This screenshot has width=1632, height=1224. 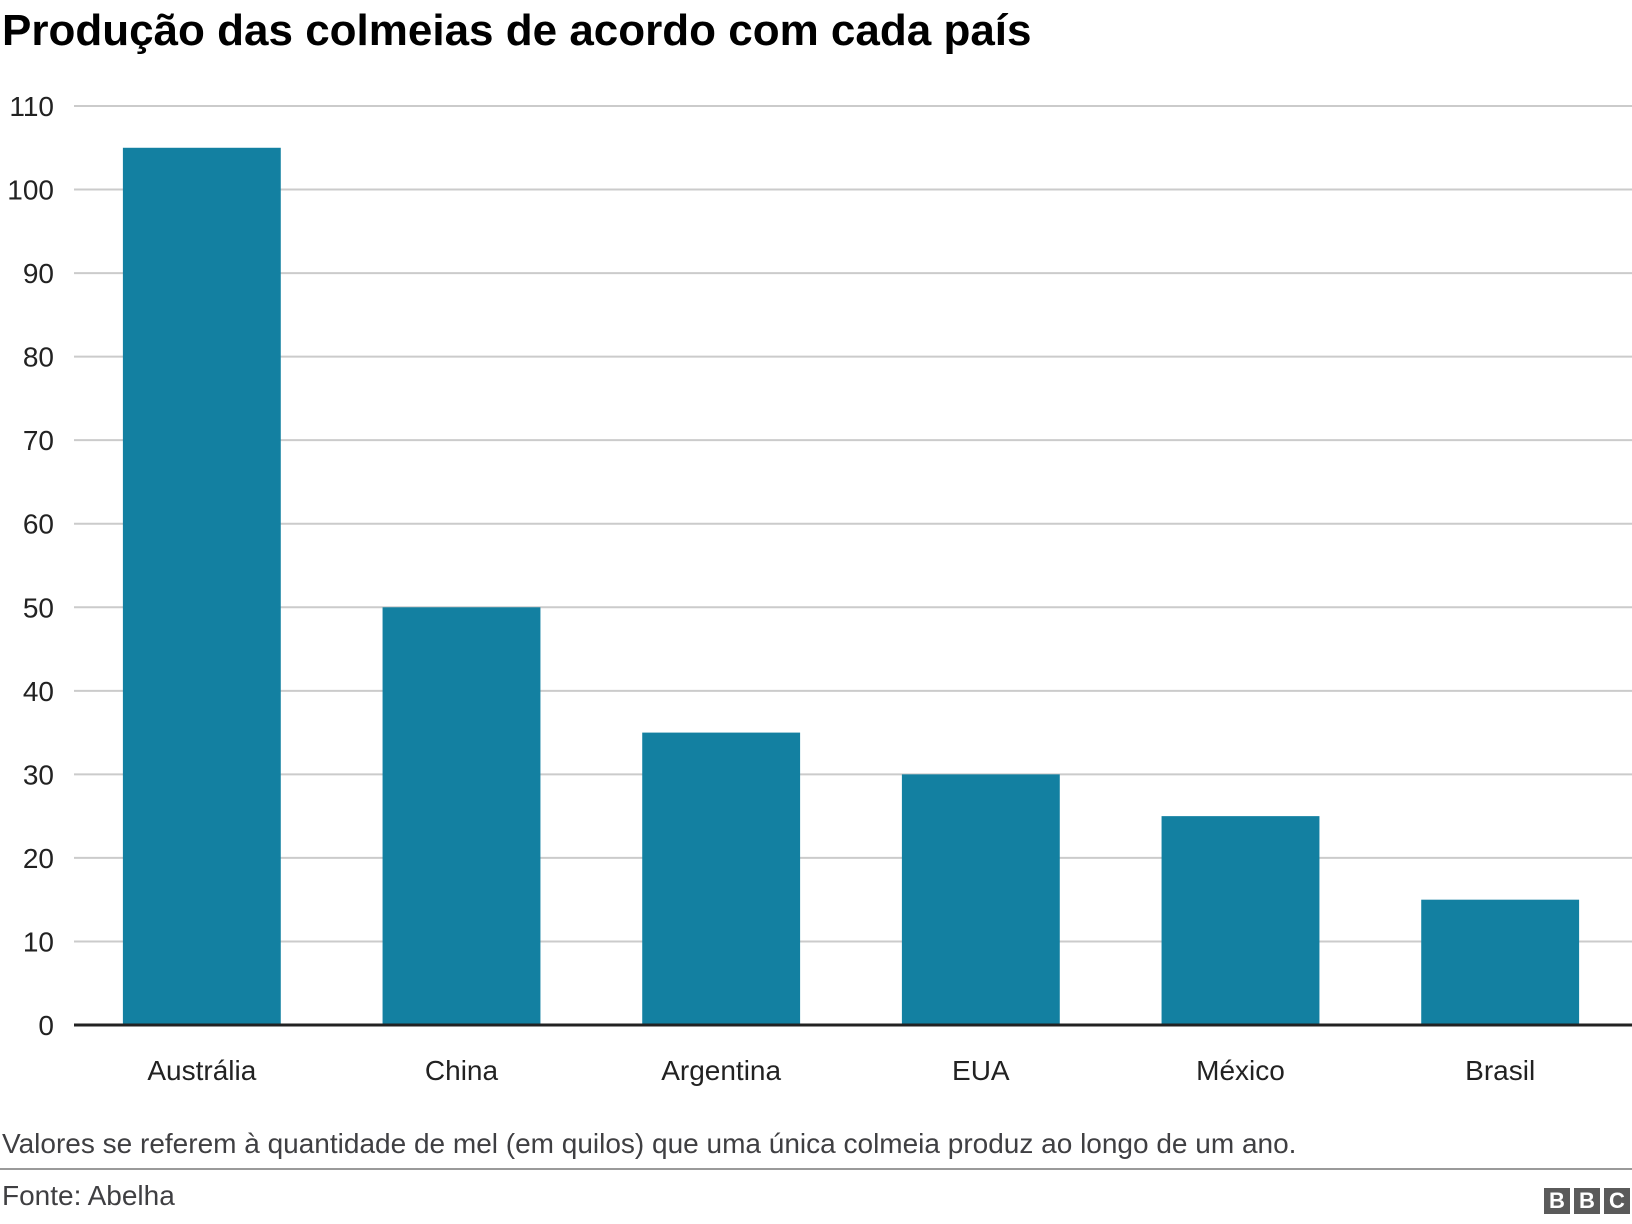 What do you see at coordinates (38, 607) in the screenshot?
I see `y-tick-label: 50` at bounding box center [38, 607].